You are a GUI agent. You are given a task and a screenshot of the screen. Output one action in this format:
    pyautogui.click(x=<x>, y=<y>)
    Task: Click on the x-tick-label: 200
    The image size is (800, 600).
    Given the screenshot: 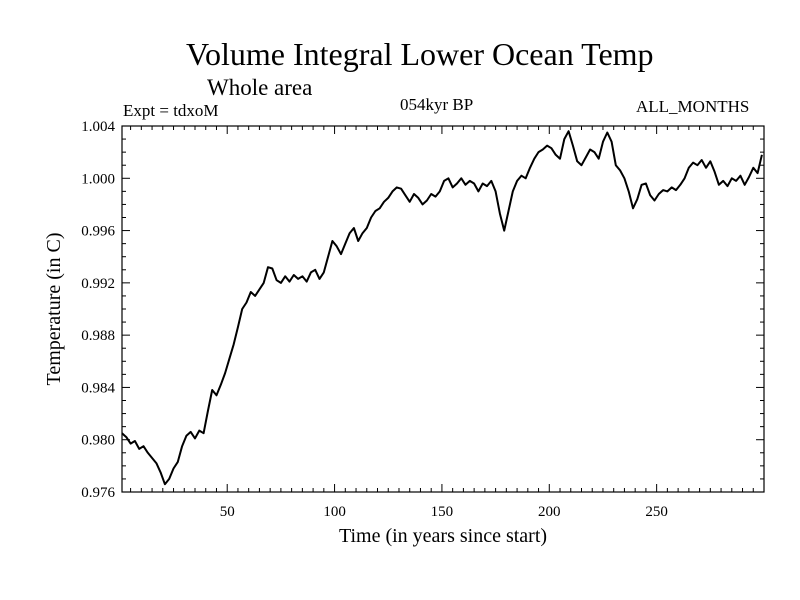 What is the action you would take?
    pyautogui.click(x=549, y=512)
    